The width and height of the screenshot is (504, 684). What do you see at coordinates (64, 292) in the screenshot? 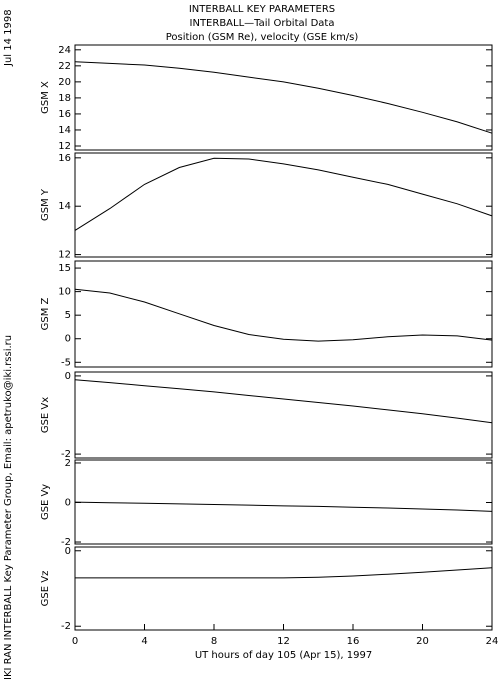
I see `y-tick-label: 10` at bounding box center [64, 292].